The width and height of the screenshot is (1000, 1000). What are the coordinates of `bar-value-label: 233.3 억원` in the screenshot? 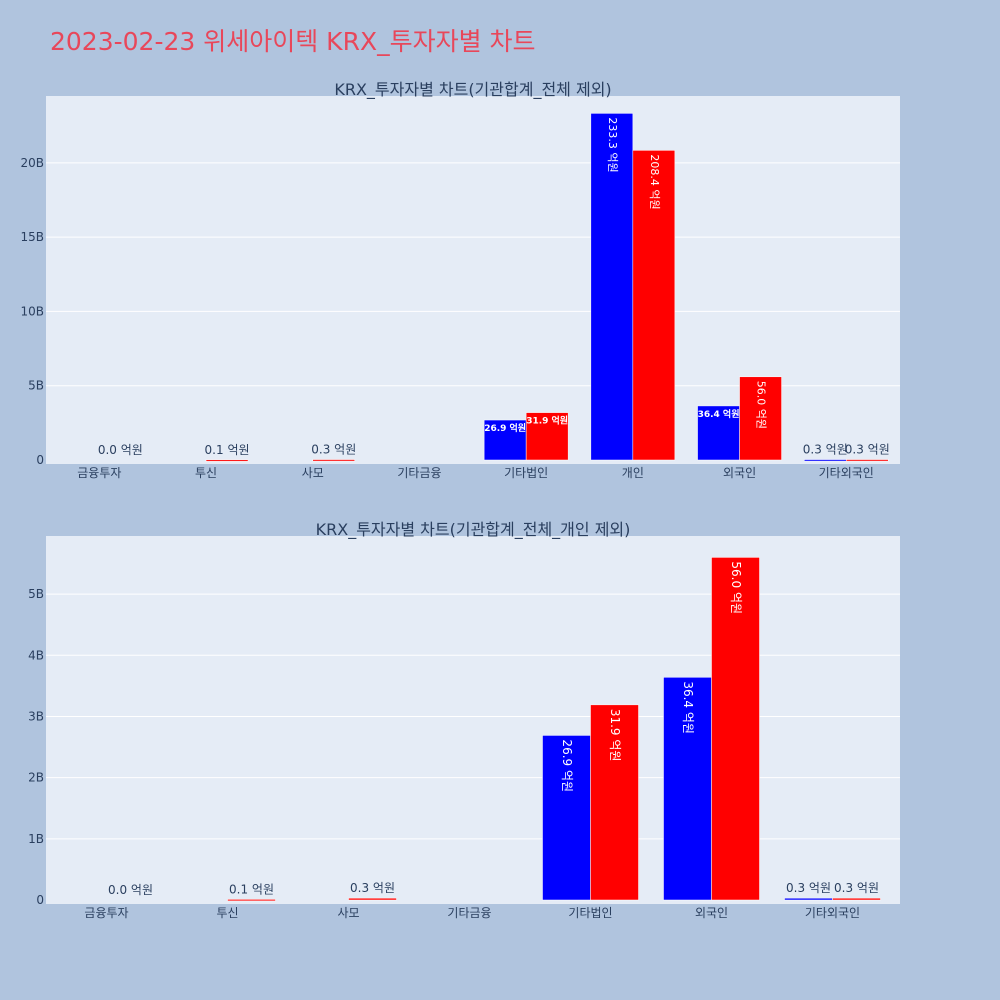 It's located at (612, 144).